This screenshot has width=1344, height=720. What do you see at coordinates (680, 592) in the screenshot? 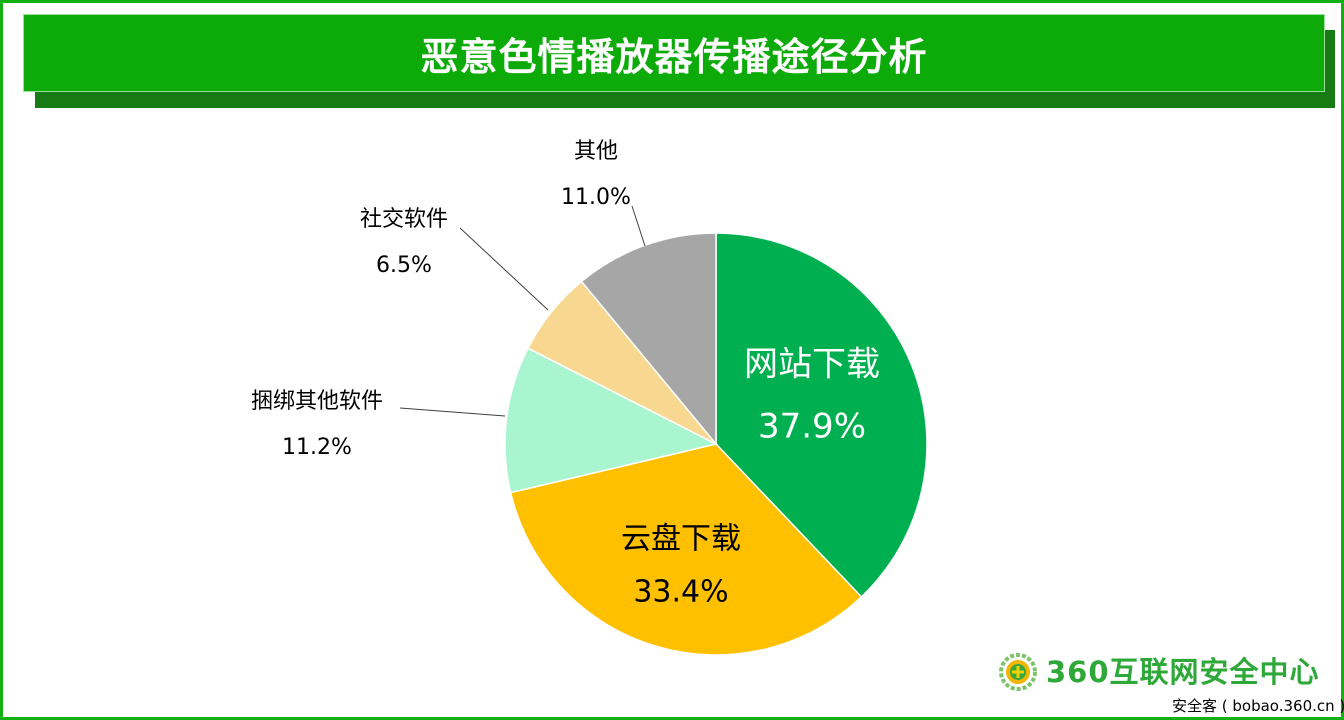
I see `slice-value-1: 33.4%` at bounding box center [680, 592].